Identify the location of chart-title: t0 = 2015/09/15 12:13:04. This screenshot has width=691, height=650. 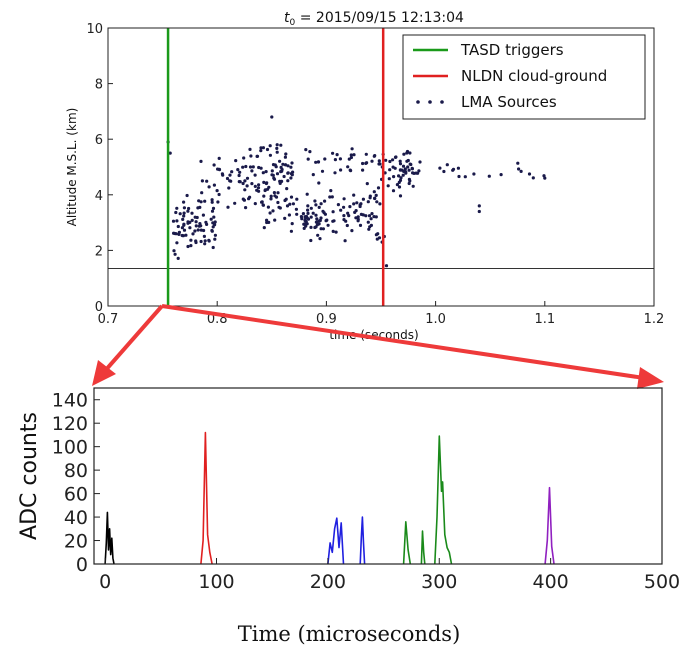
(374, 19).